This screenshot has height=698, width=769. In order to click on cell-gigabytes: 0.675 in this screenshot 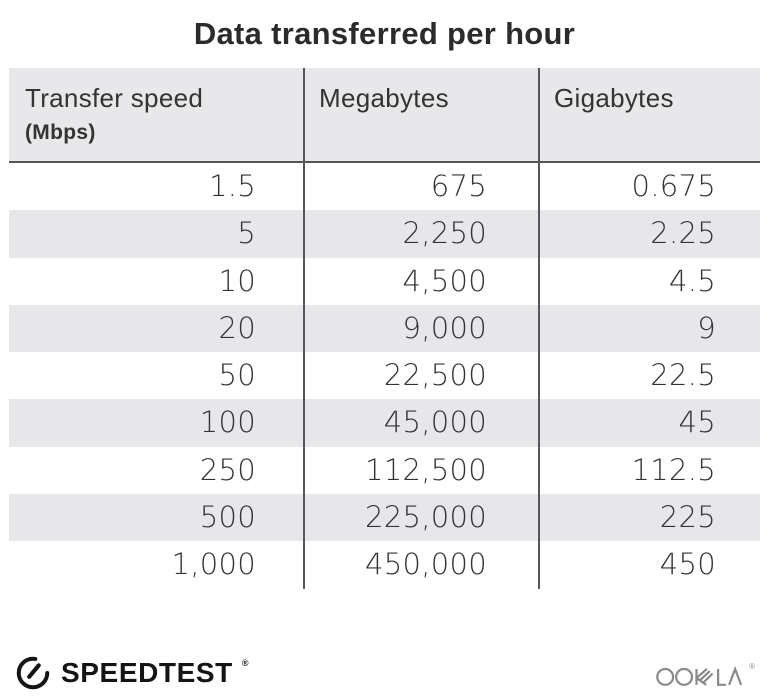, I will do `click(673, 186)`.